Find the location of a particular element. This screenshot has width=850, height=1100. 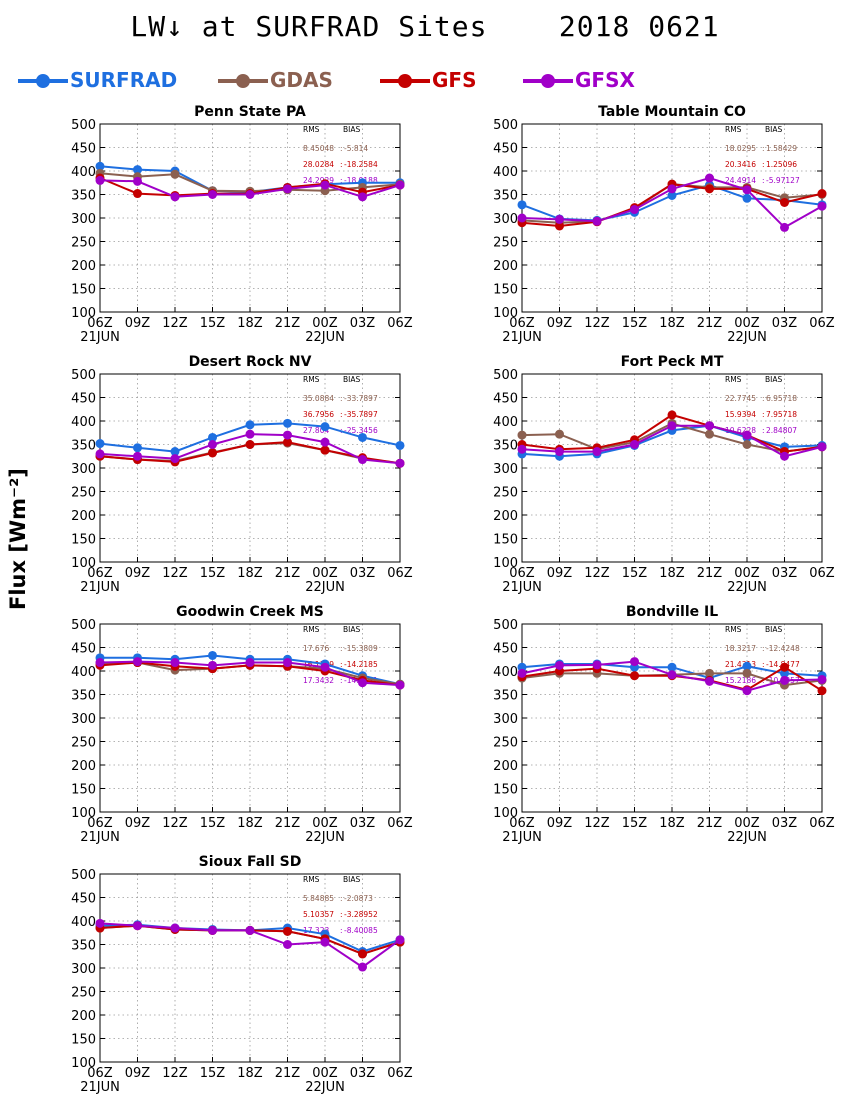

x-tick-label: 15Z is located at coordinates (213, 573).